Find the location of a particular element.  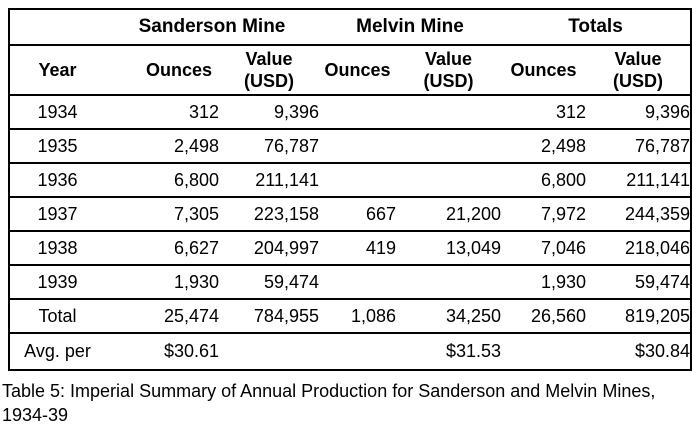

table-row-1936: 1936 6,800 211,141 6,800 211,141 is located at coordinates (350, 180).